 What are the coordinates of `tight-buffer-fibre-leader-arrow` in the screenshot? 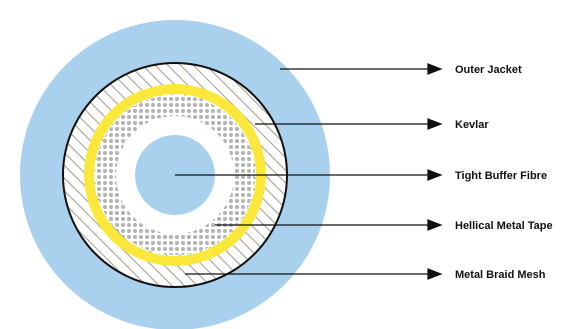 It's located at (309, 175).